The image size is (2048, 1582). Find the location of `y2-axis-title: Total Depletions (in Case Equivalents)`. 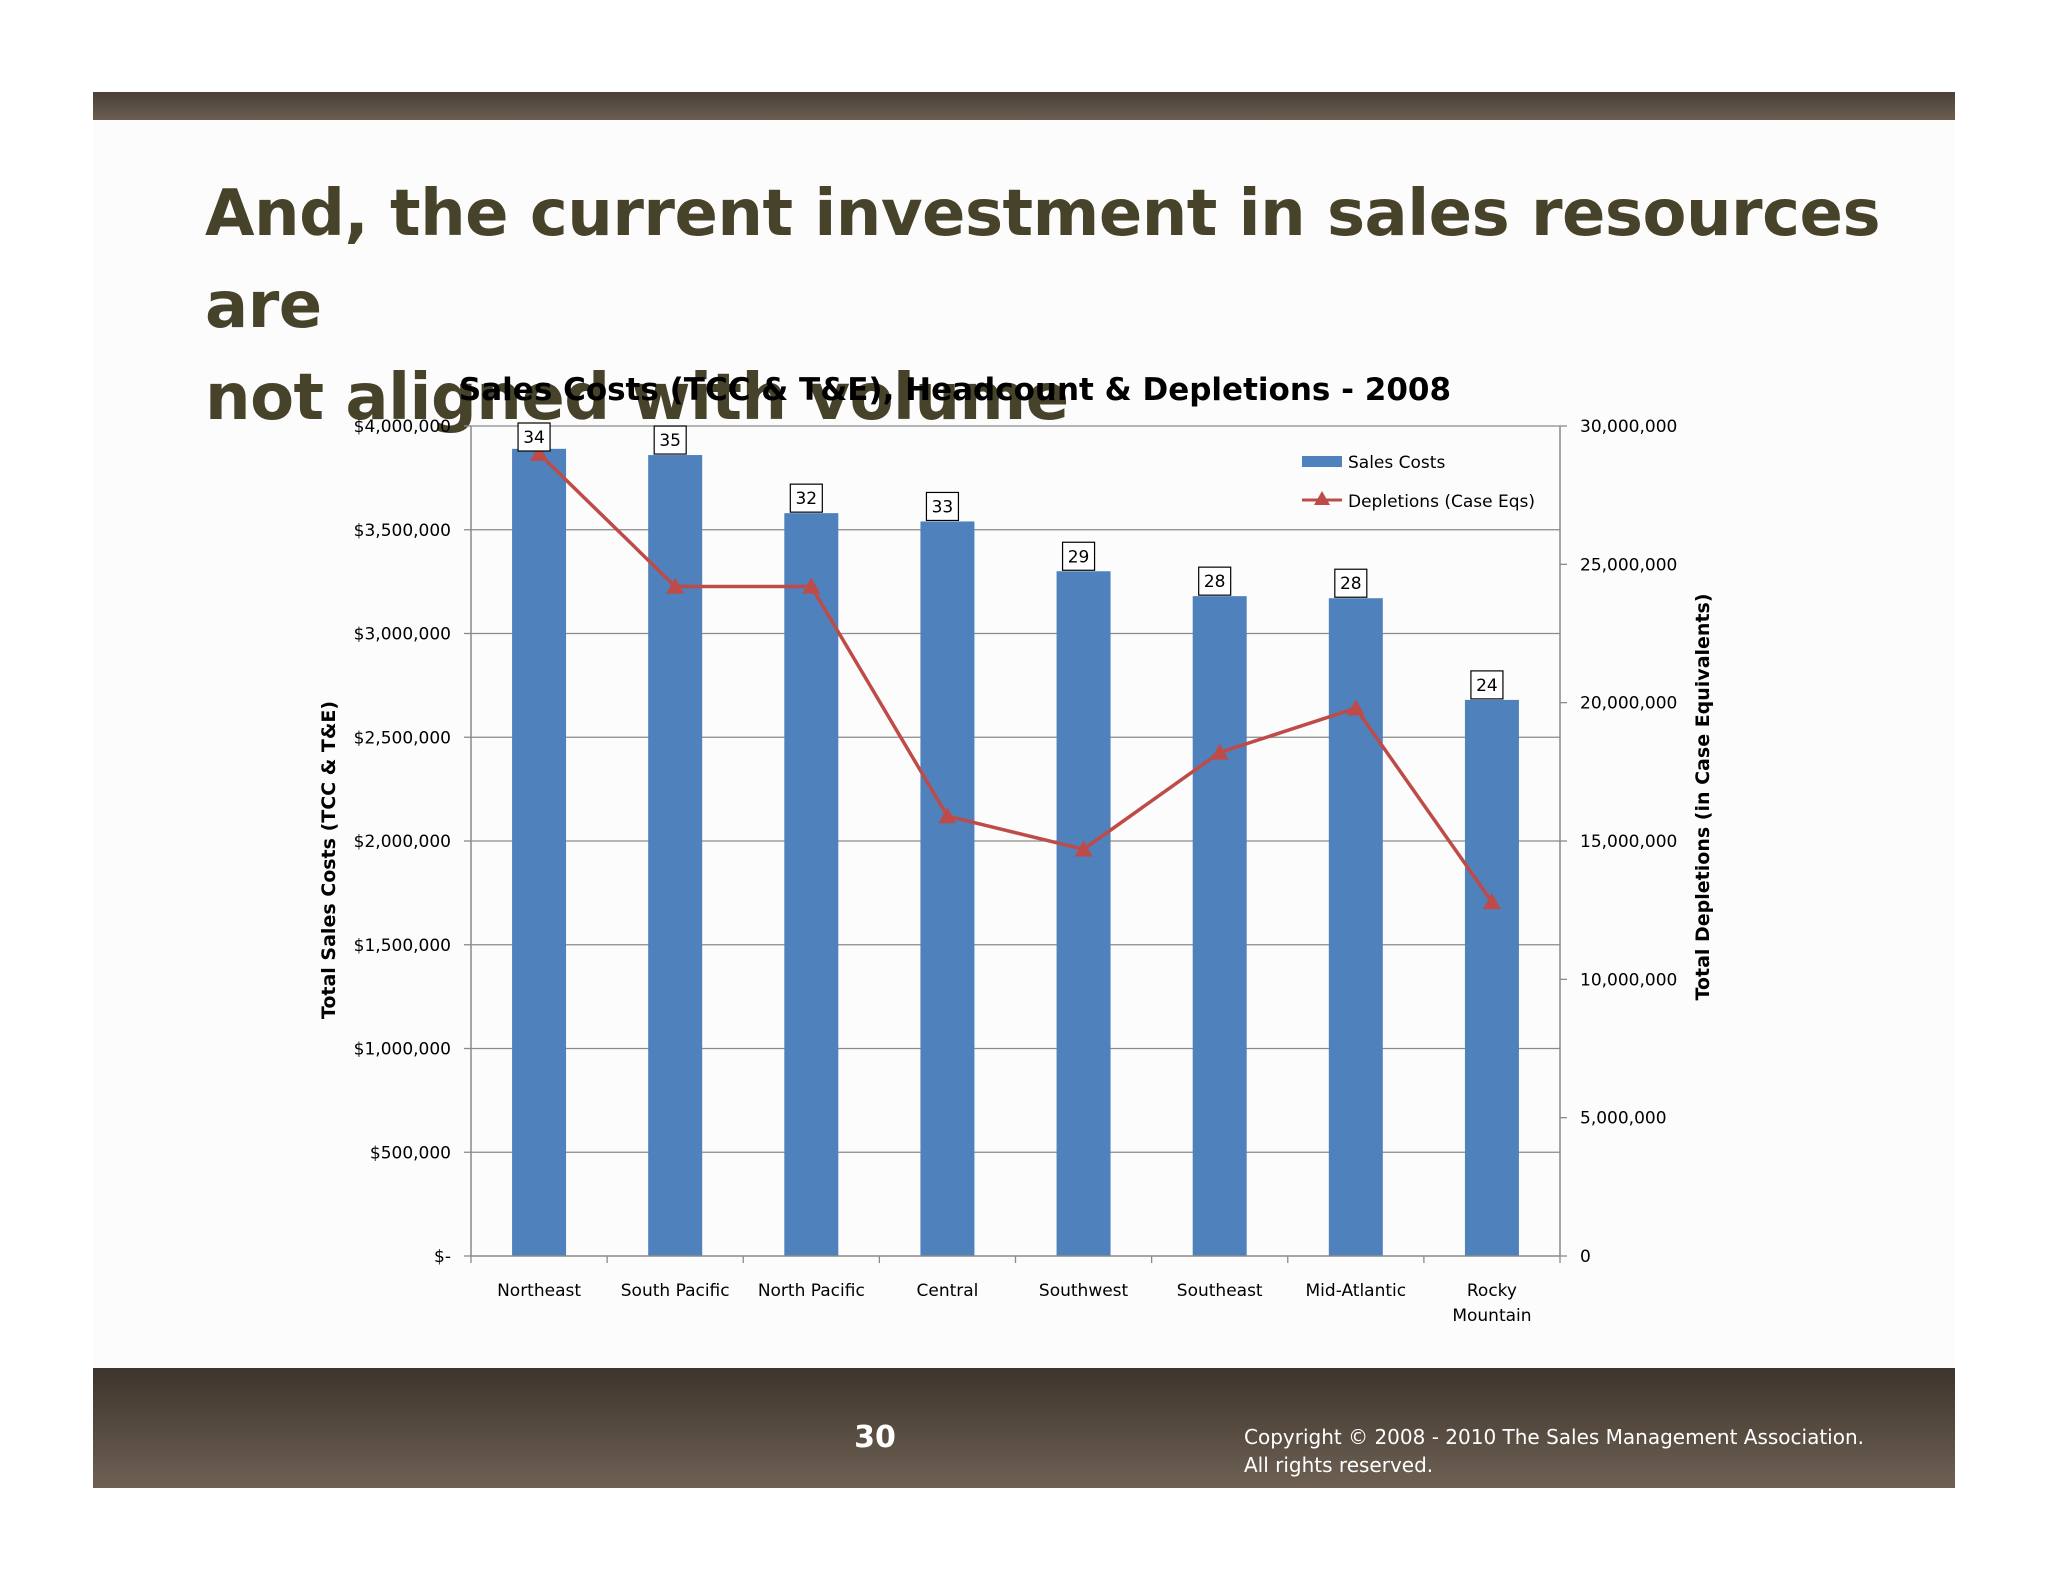

y2-axis-title: Total Depletions (in Case Equivalents) is located at coordinates (1703, 796).